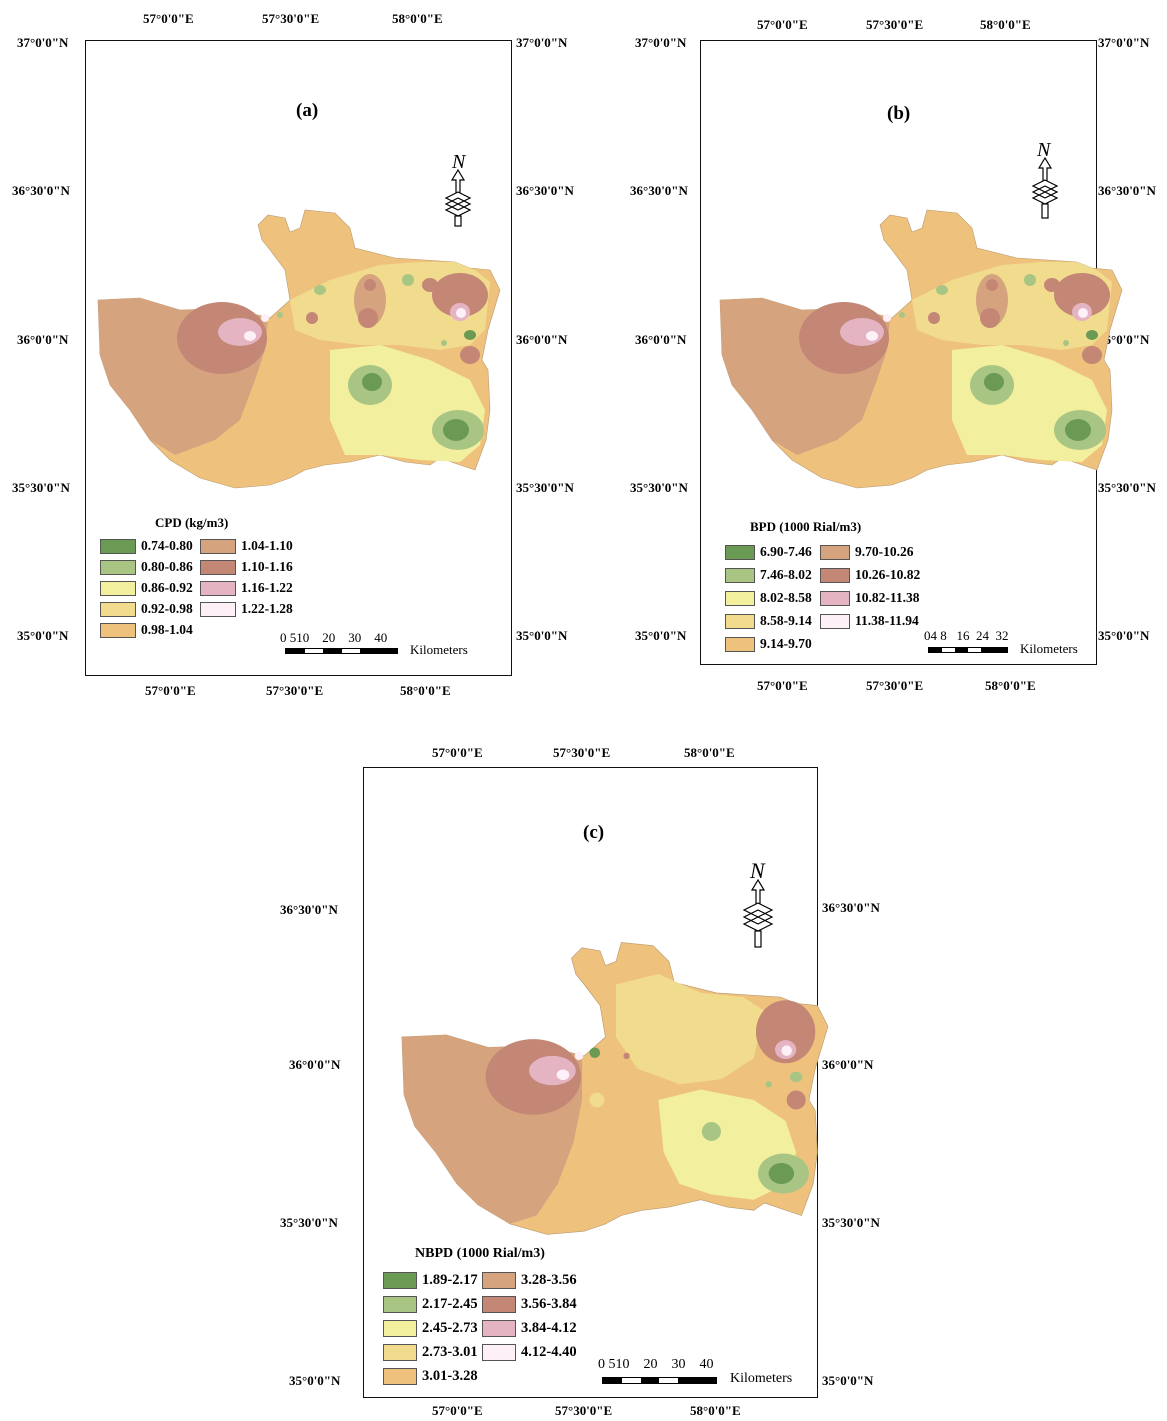 This screenshot has height=1421, width=1167. What do you see at coordinates (430, 1377) in the screenshot?
I see `legend-item: 3.01-3.28` at bounding box center [430, 1377].